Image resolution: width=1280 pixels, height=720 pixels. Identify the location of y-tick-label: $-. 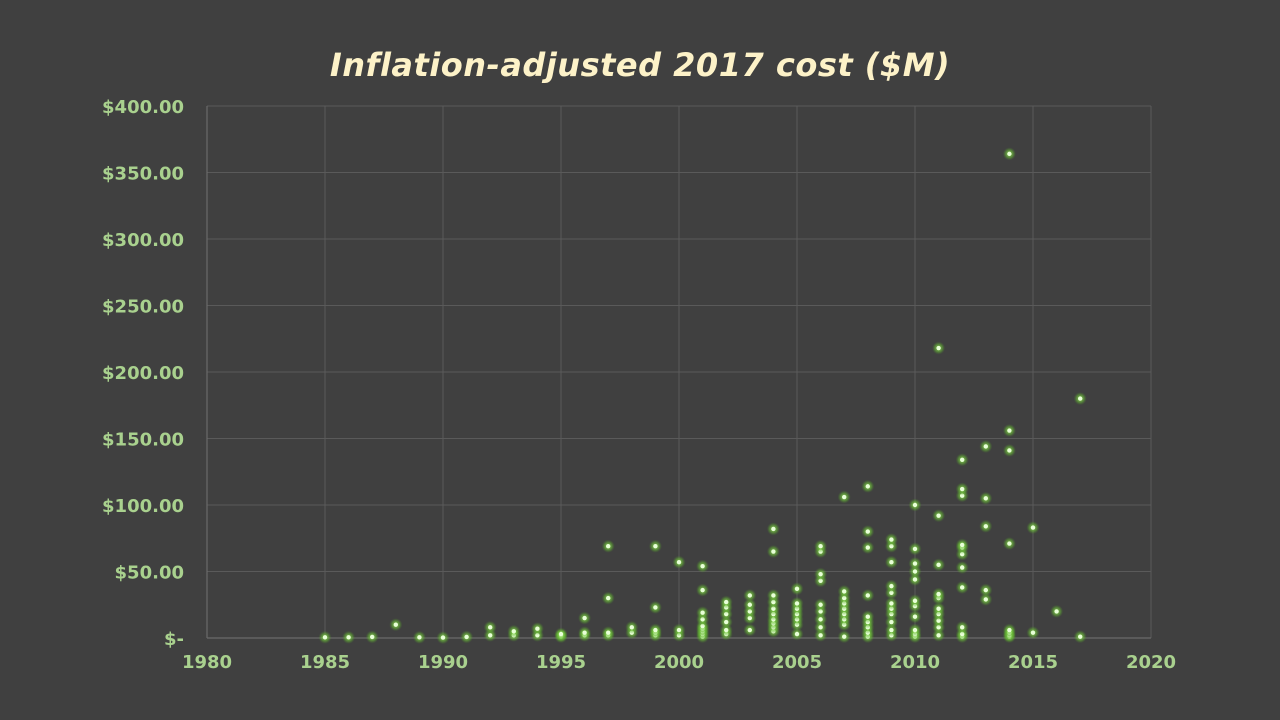
(174, 639).